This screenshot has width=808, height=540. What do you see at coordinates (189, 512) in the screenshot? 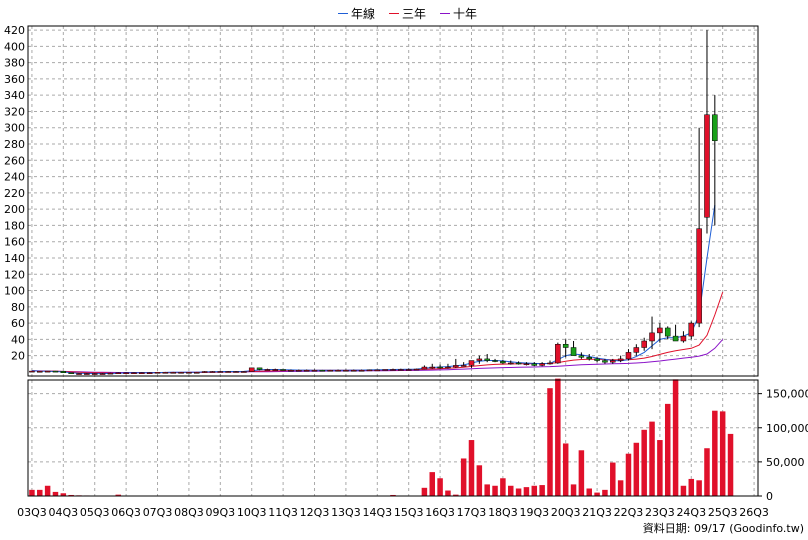
I see `x-tick-label: 08Q3` at bounding box center [189, 512].